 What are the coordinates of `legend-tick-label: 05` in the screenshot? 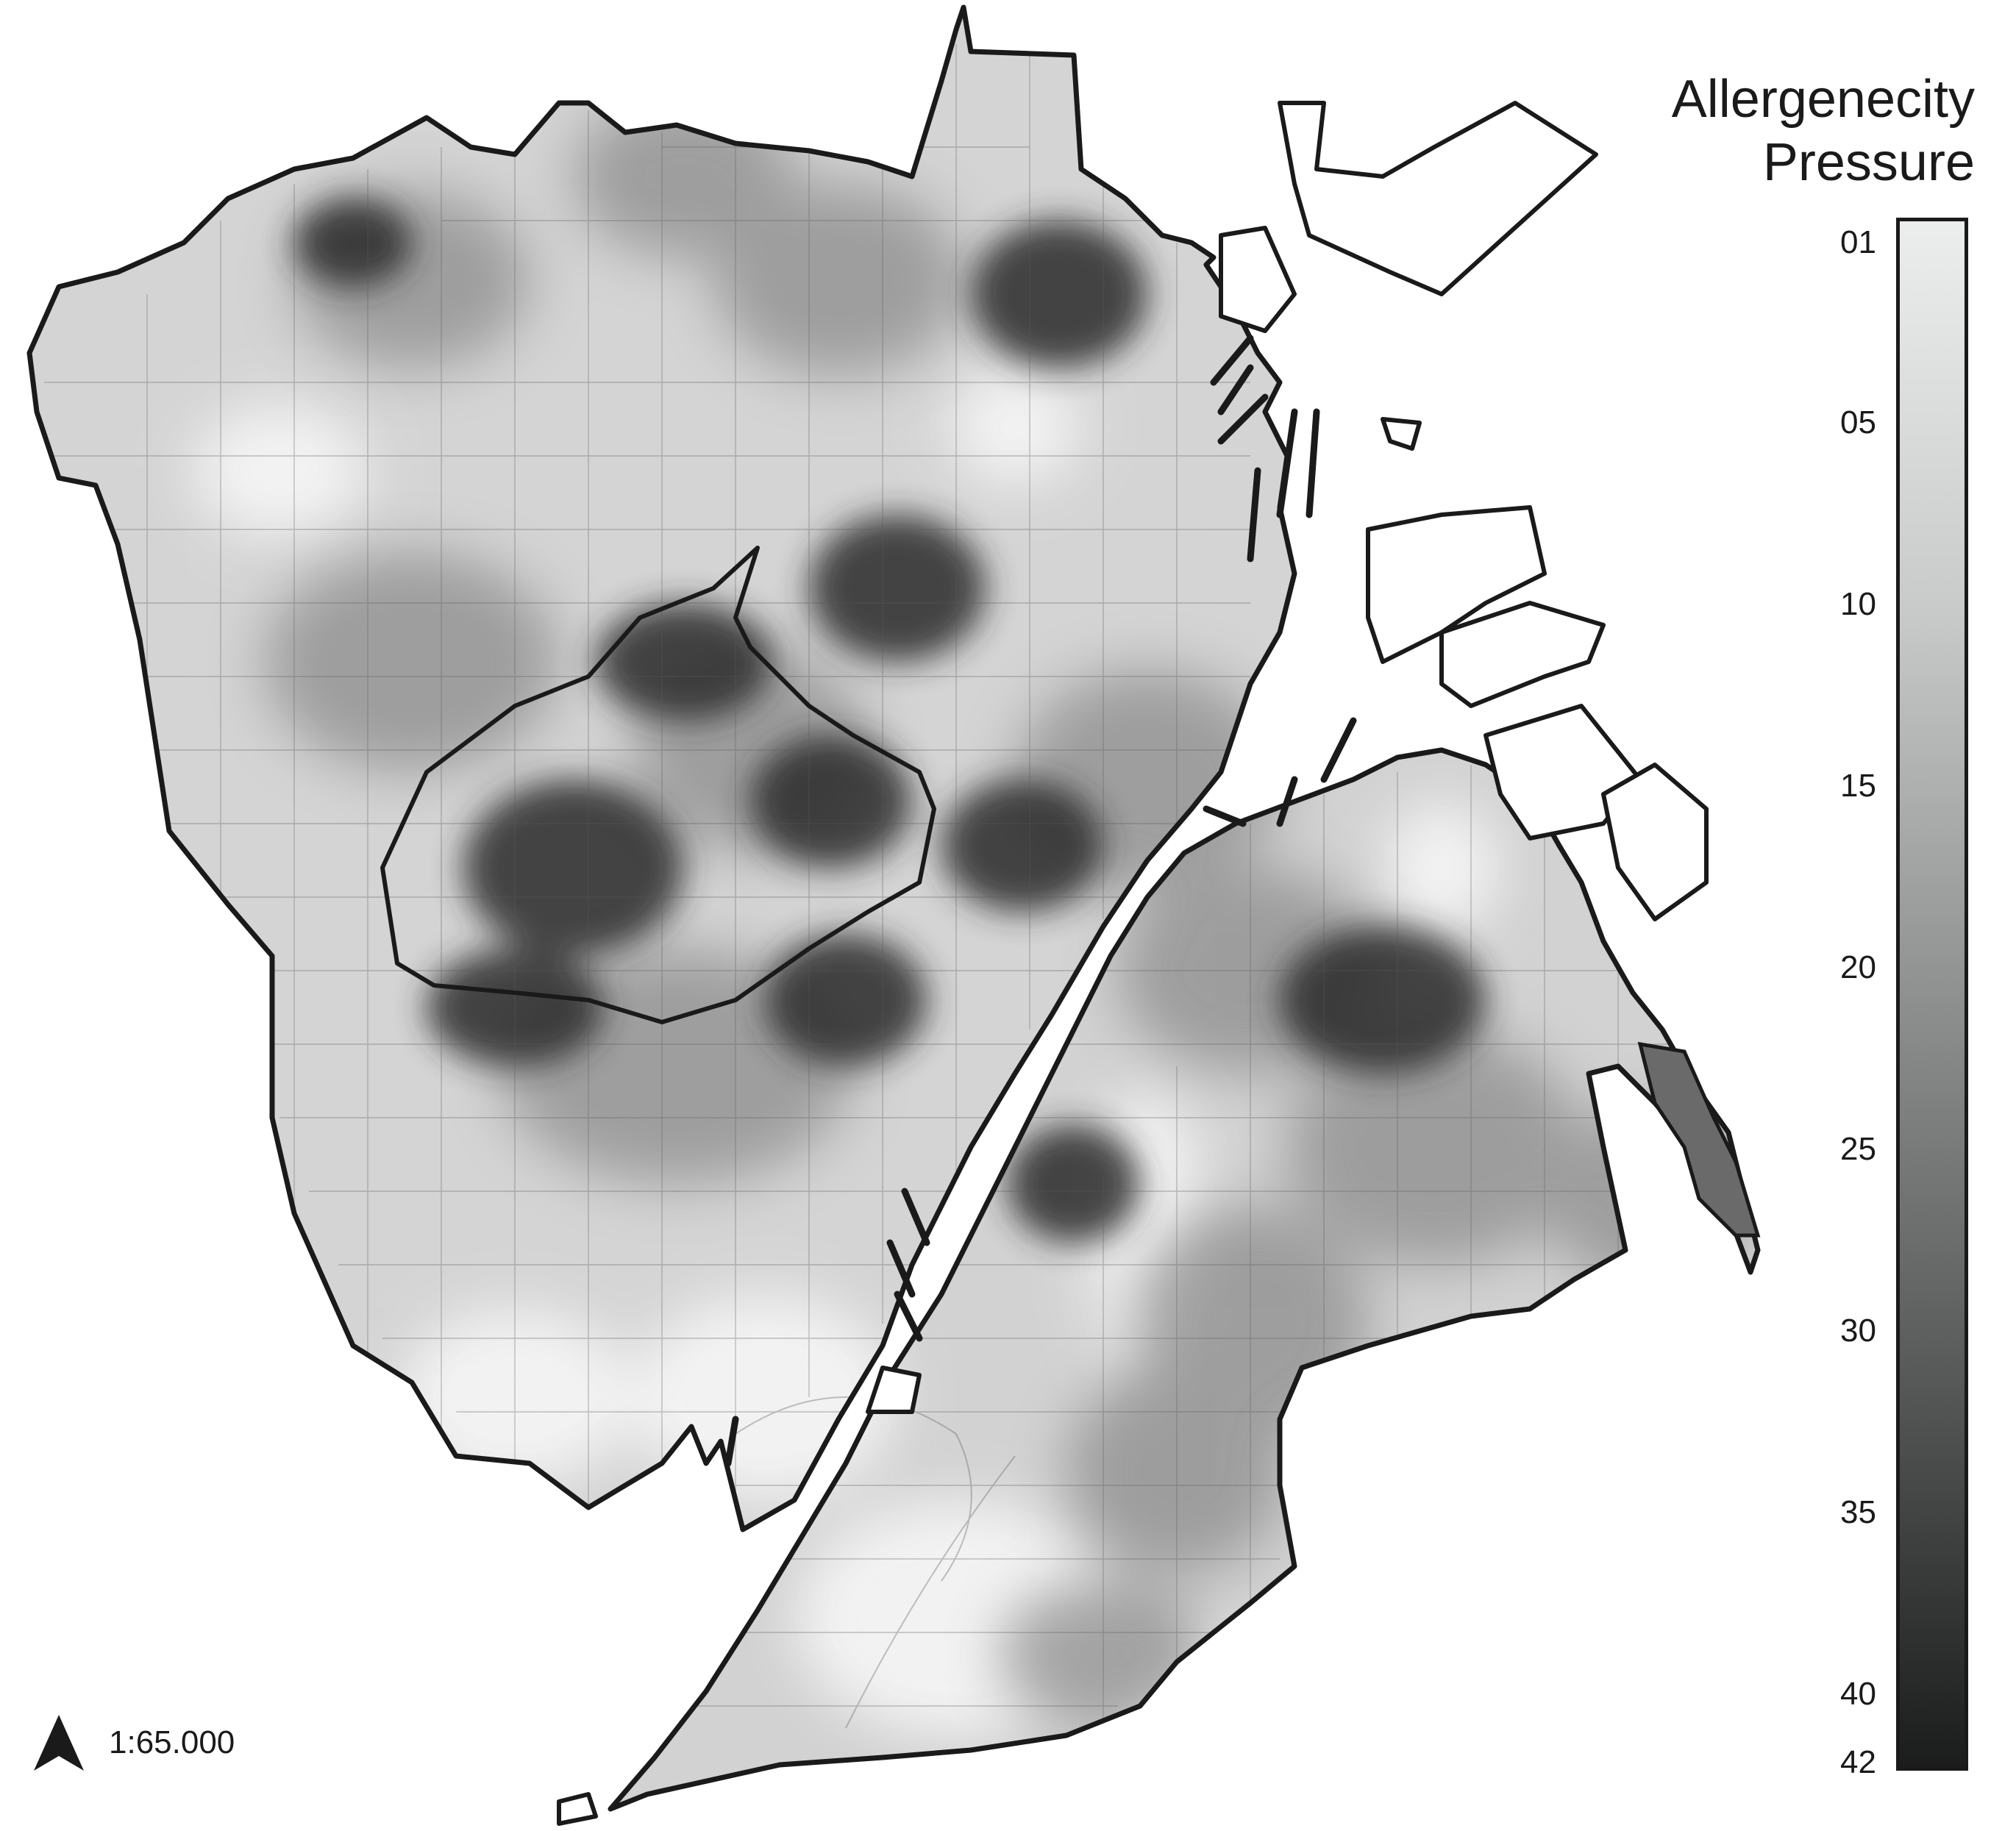 It's located at (1858, 422).